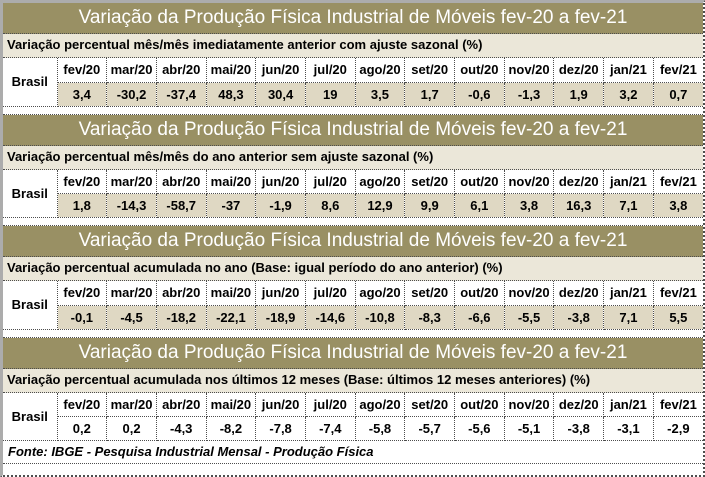 This screenshot has width=705, height=477. What do you see at coordinates (380, 428) in the screenshot?
I see `data-cell: -5,8` at bounding box center [380, 428].